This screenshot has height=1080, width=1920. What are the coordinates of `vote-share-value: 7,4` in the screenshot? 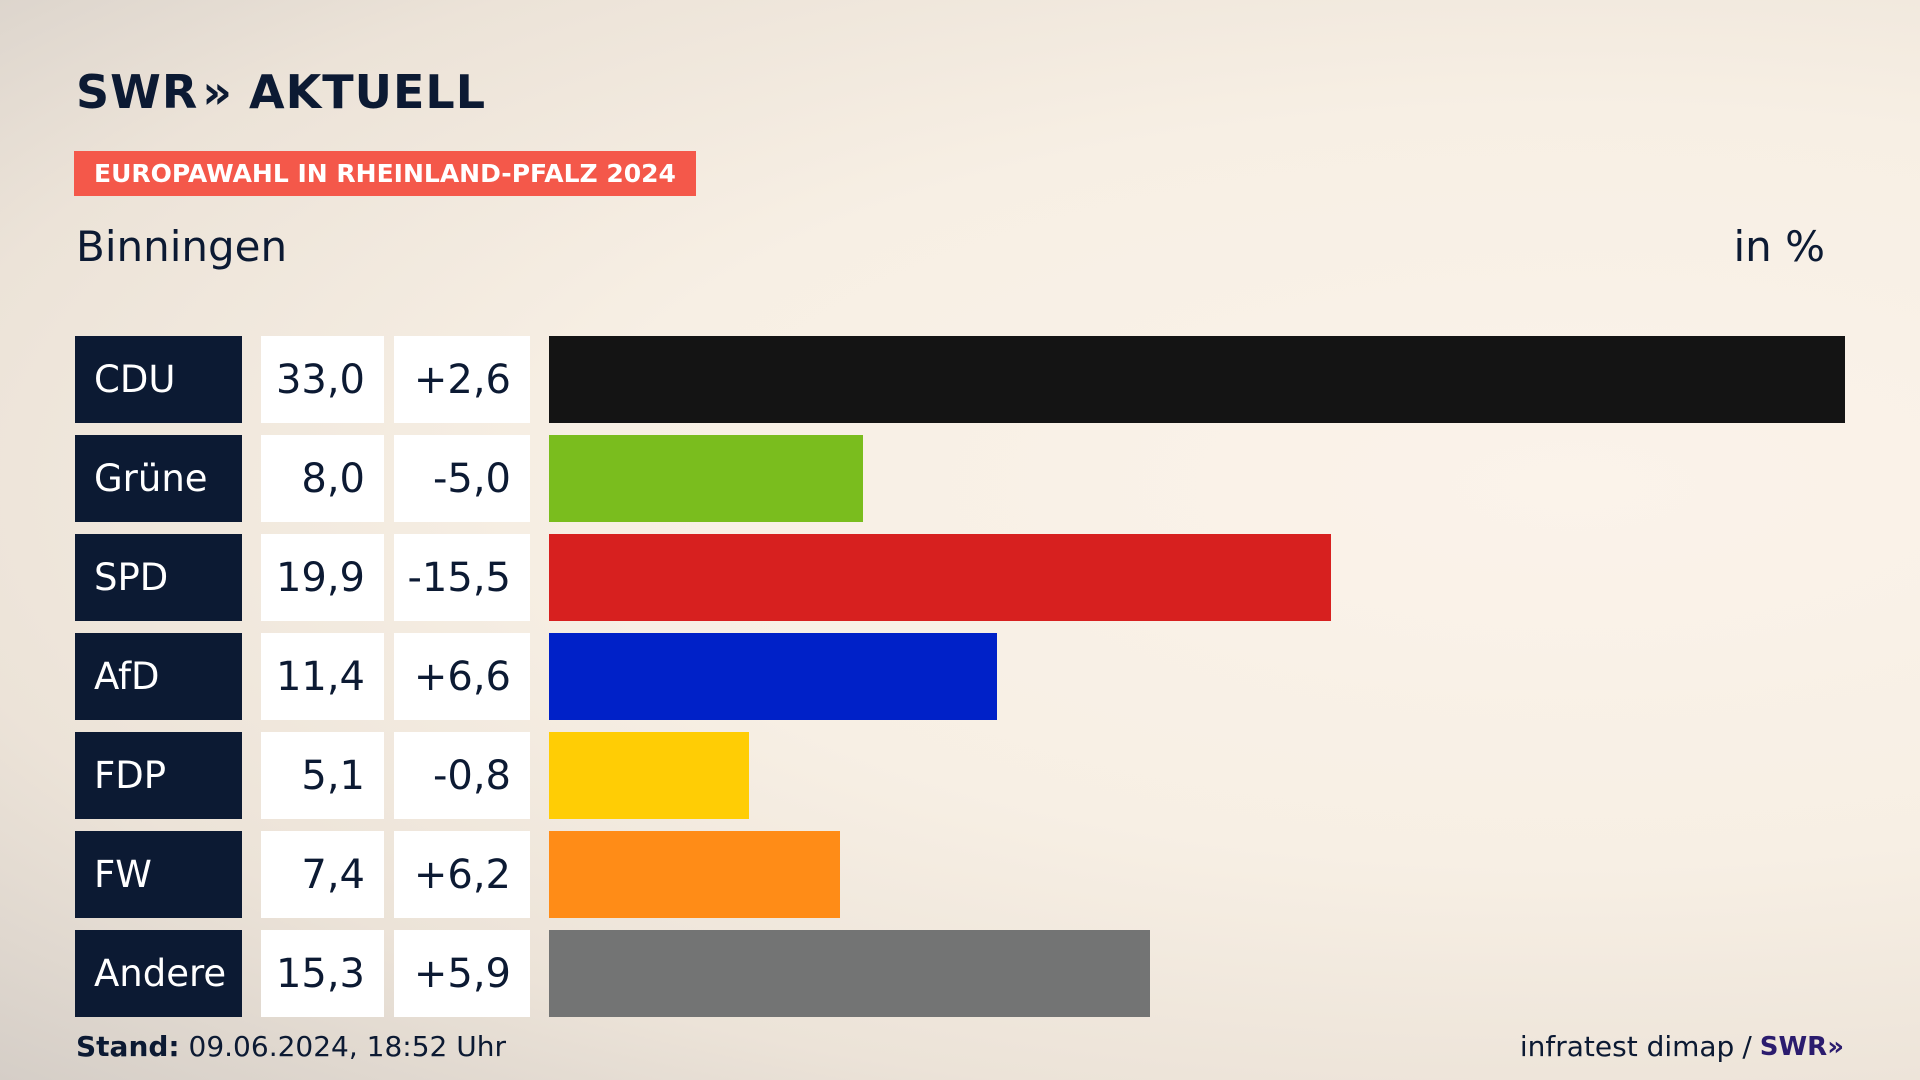 It's located at (322, 874).